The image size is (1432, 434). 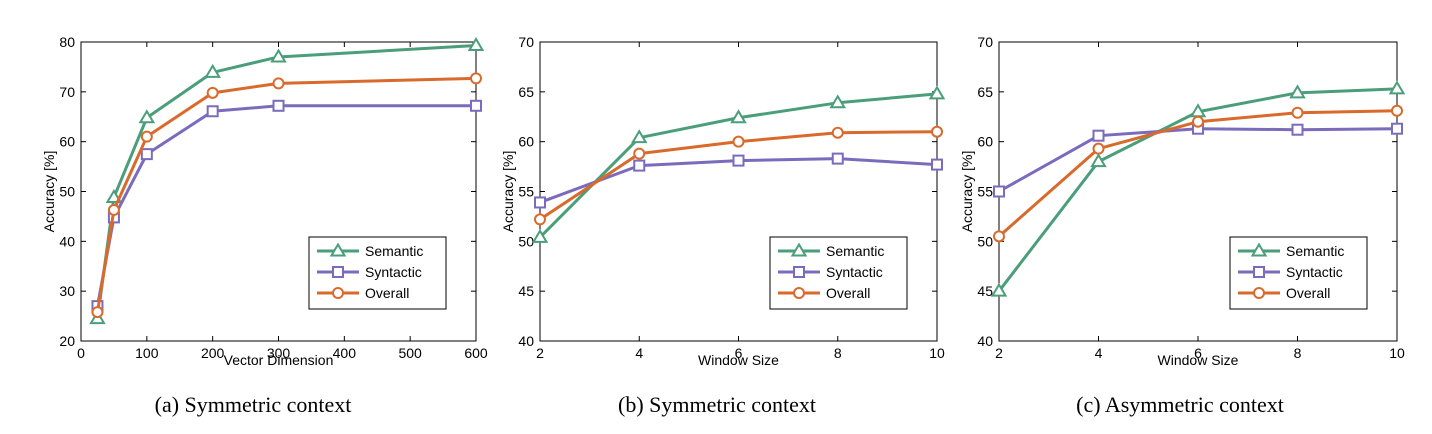 What do you see at coordinates (147, 353) in the screenshot?
I see `x-tick-label: 100` at bounding box center [147, 353].